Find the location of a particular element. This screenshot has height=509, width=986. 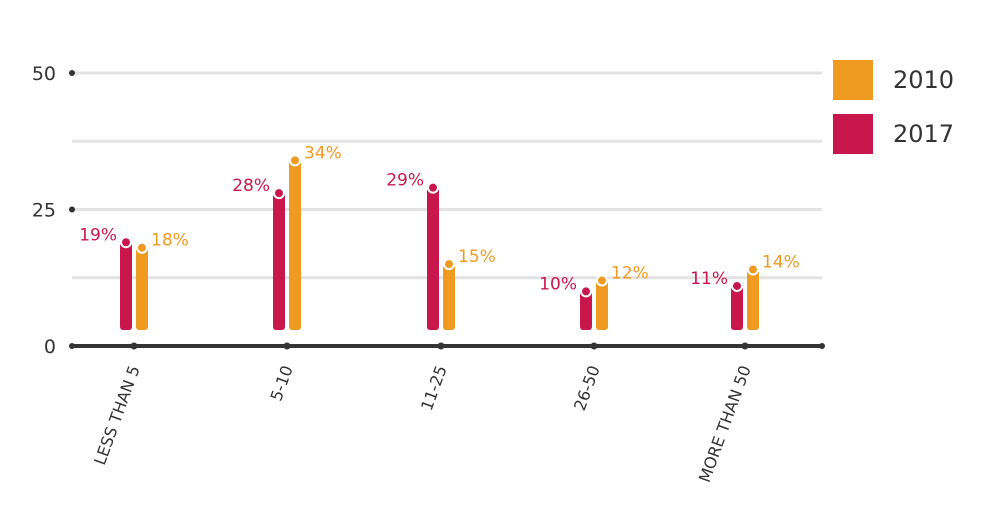

data-label: 28% is located at coordinates (251, 186).